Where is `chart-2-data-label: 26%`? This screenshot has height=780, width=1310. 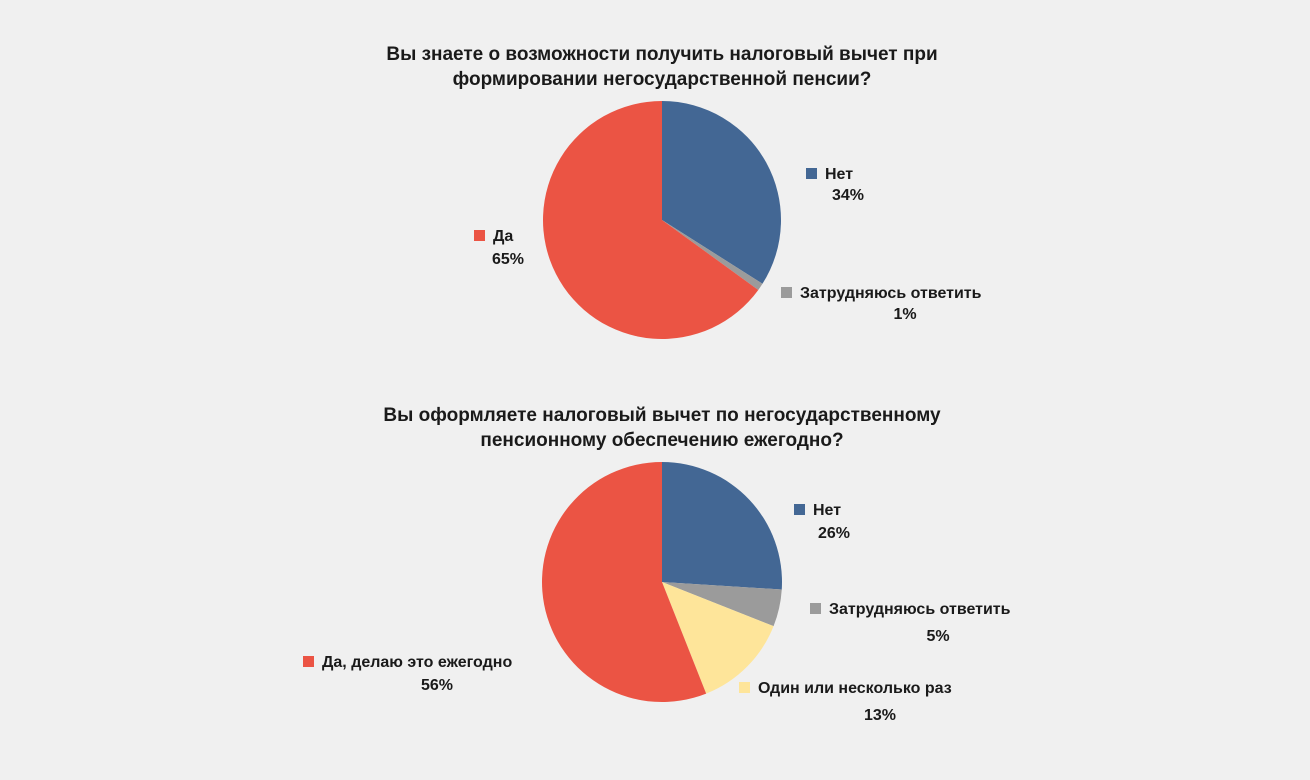
chart-2-data-label: 26% is located at coordinates (834, 533).